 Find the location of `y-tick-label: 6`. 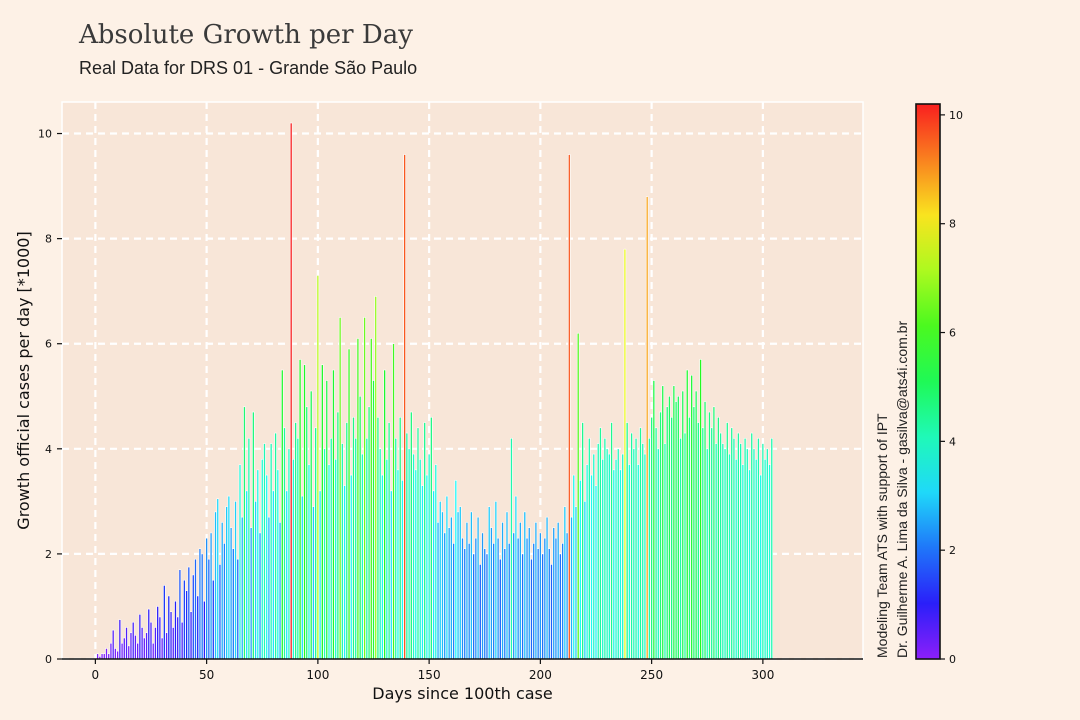

y-tick-label: 6 is located at coordinates (48, 344).